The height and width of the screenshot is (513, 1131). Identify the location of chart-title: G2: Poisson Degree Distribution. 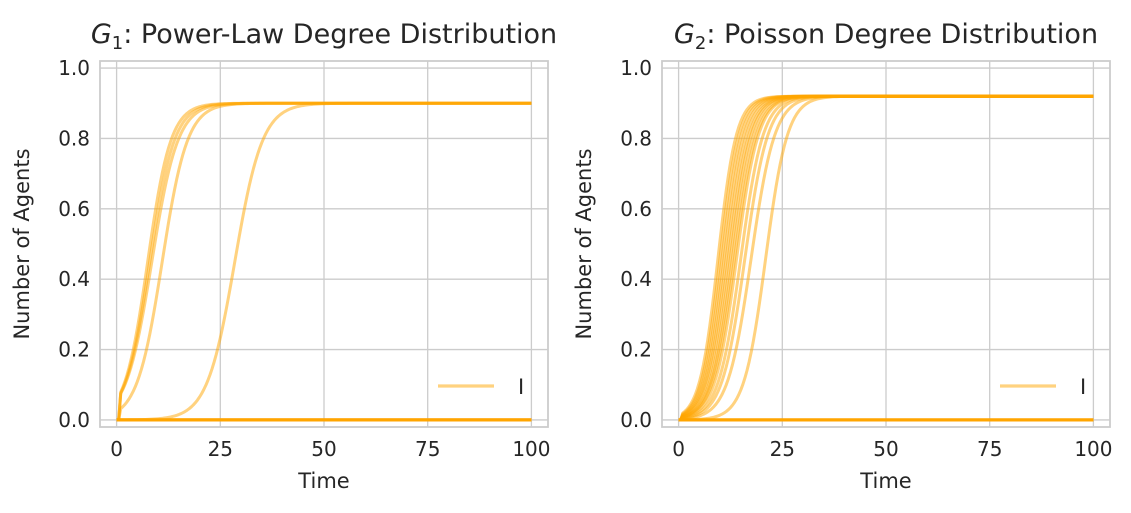
(886, 36).